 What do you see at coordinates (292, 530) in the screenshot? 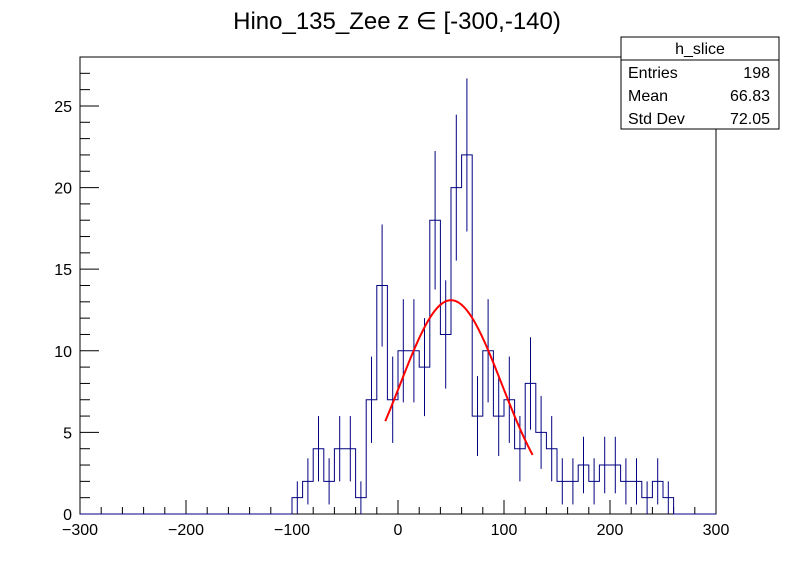
I see `x-tick-label: −100` at bounding box center [292, 530].